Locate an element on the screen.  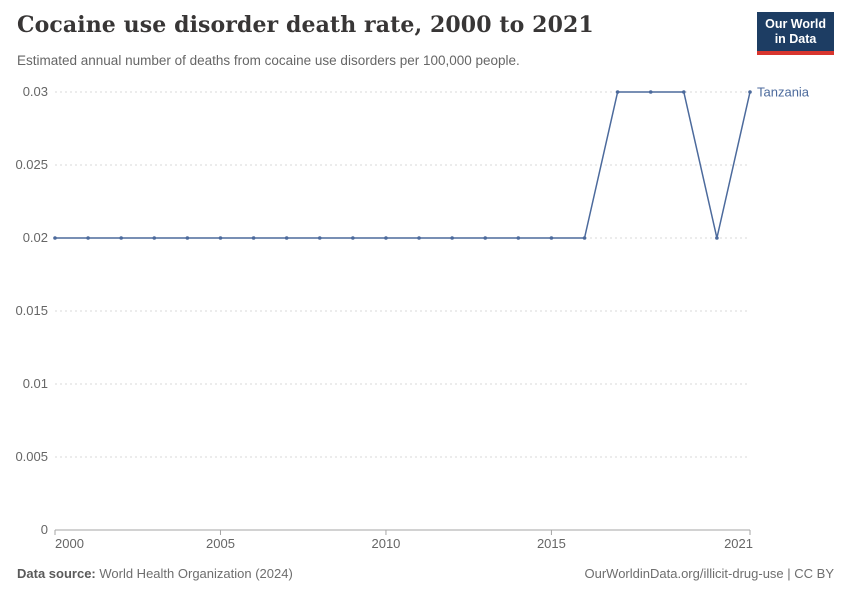
y-axis-tick-label: 0.025 is located at coordinates (31, 164).